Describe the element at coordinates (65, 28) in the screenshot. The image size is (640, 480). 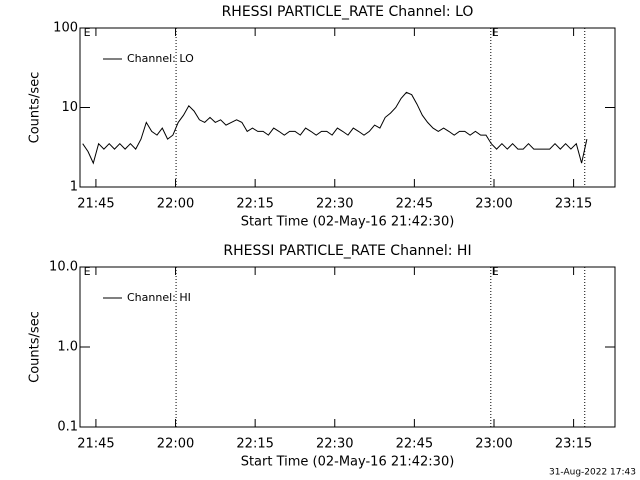
I see `y-tick-label: 100` at that location.